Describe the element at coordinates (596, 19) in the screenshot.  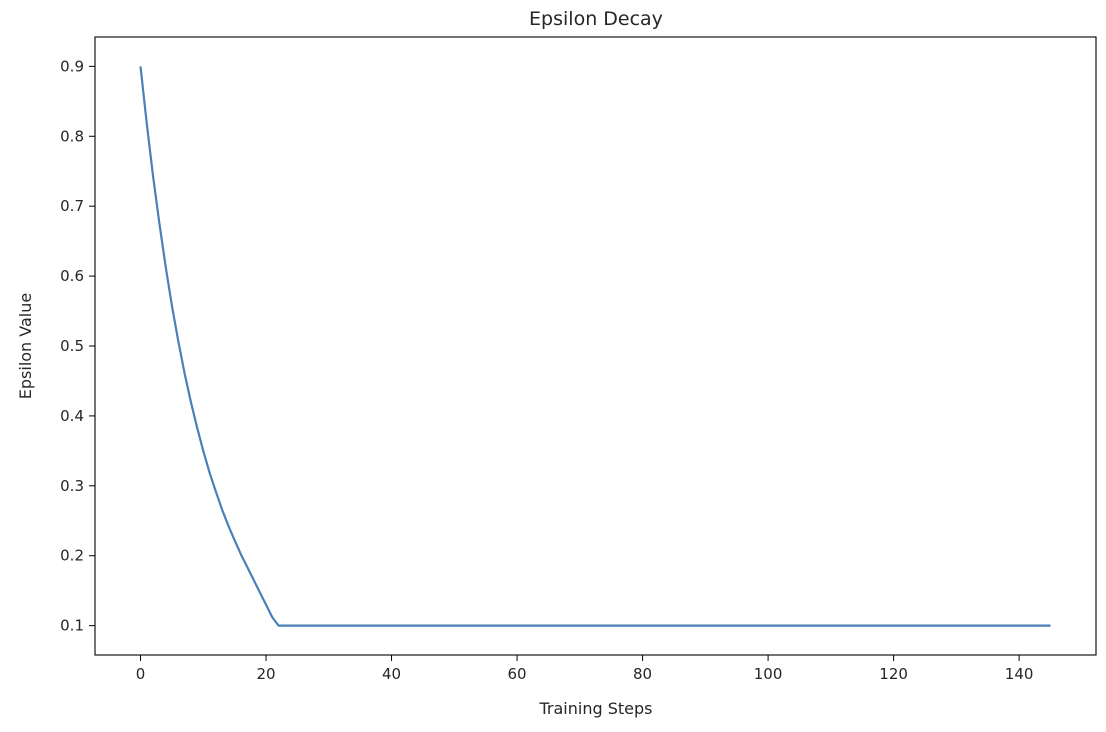
I see `chart-title: Epsilon Decay` at that location.